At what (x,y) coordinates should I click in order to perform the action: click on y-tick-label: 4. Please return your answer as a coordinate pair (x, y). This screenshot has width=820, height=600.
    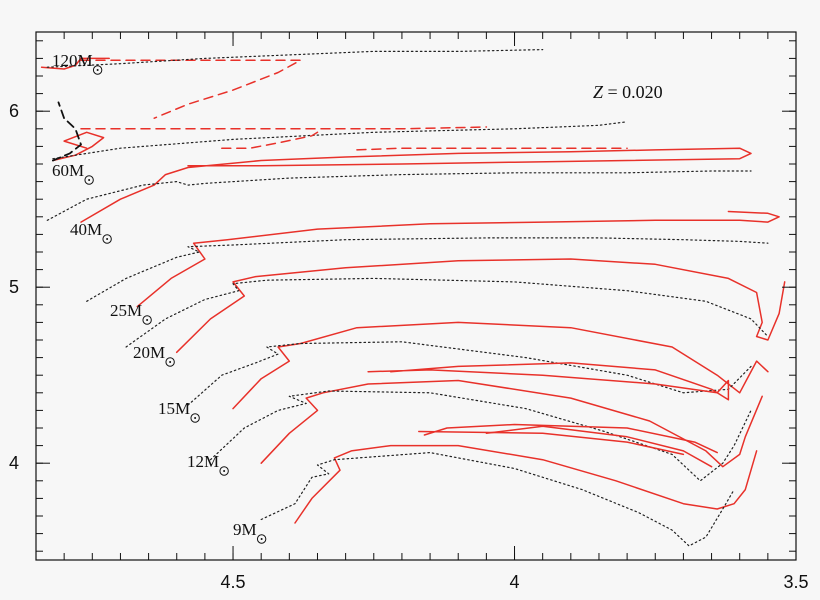
    Looking at the image, I should click on (14, 463).